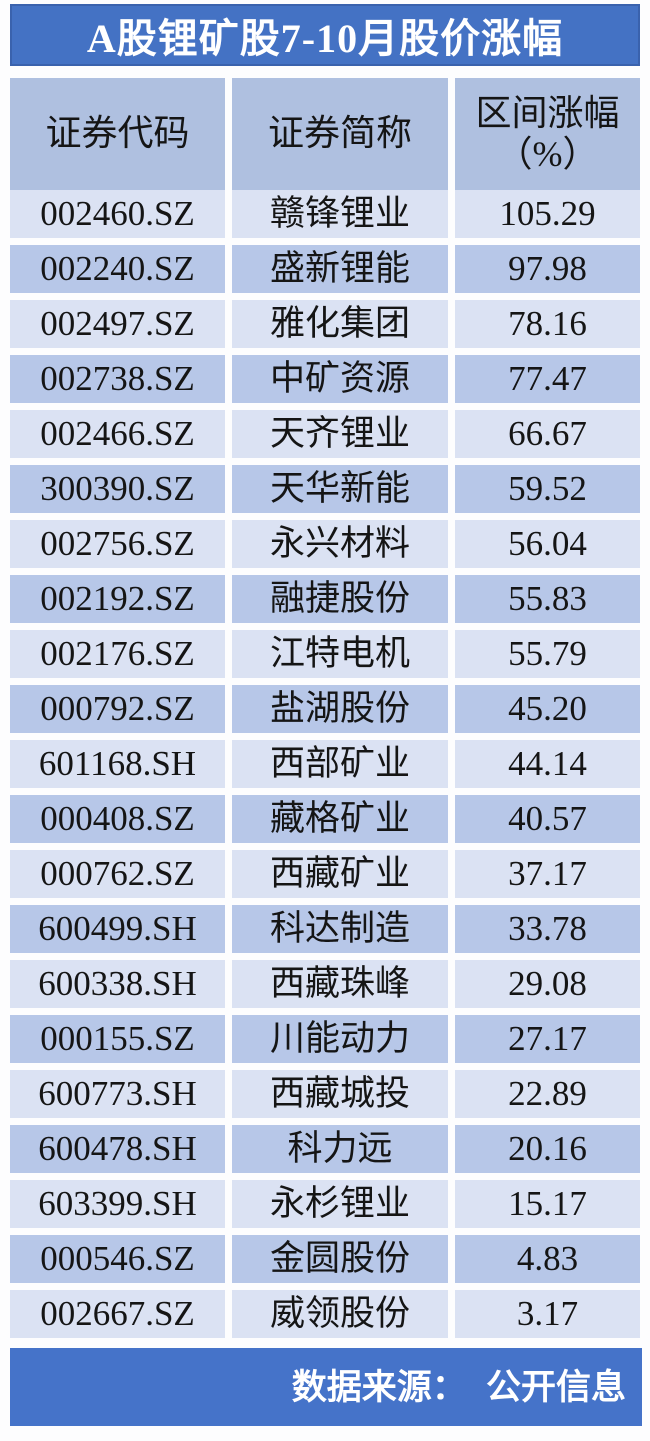  What do you see at coordinates (340, 379) in the screenshot?
I see `security-name-cell: 中矿资源` at bounding box center [340, 379].